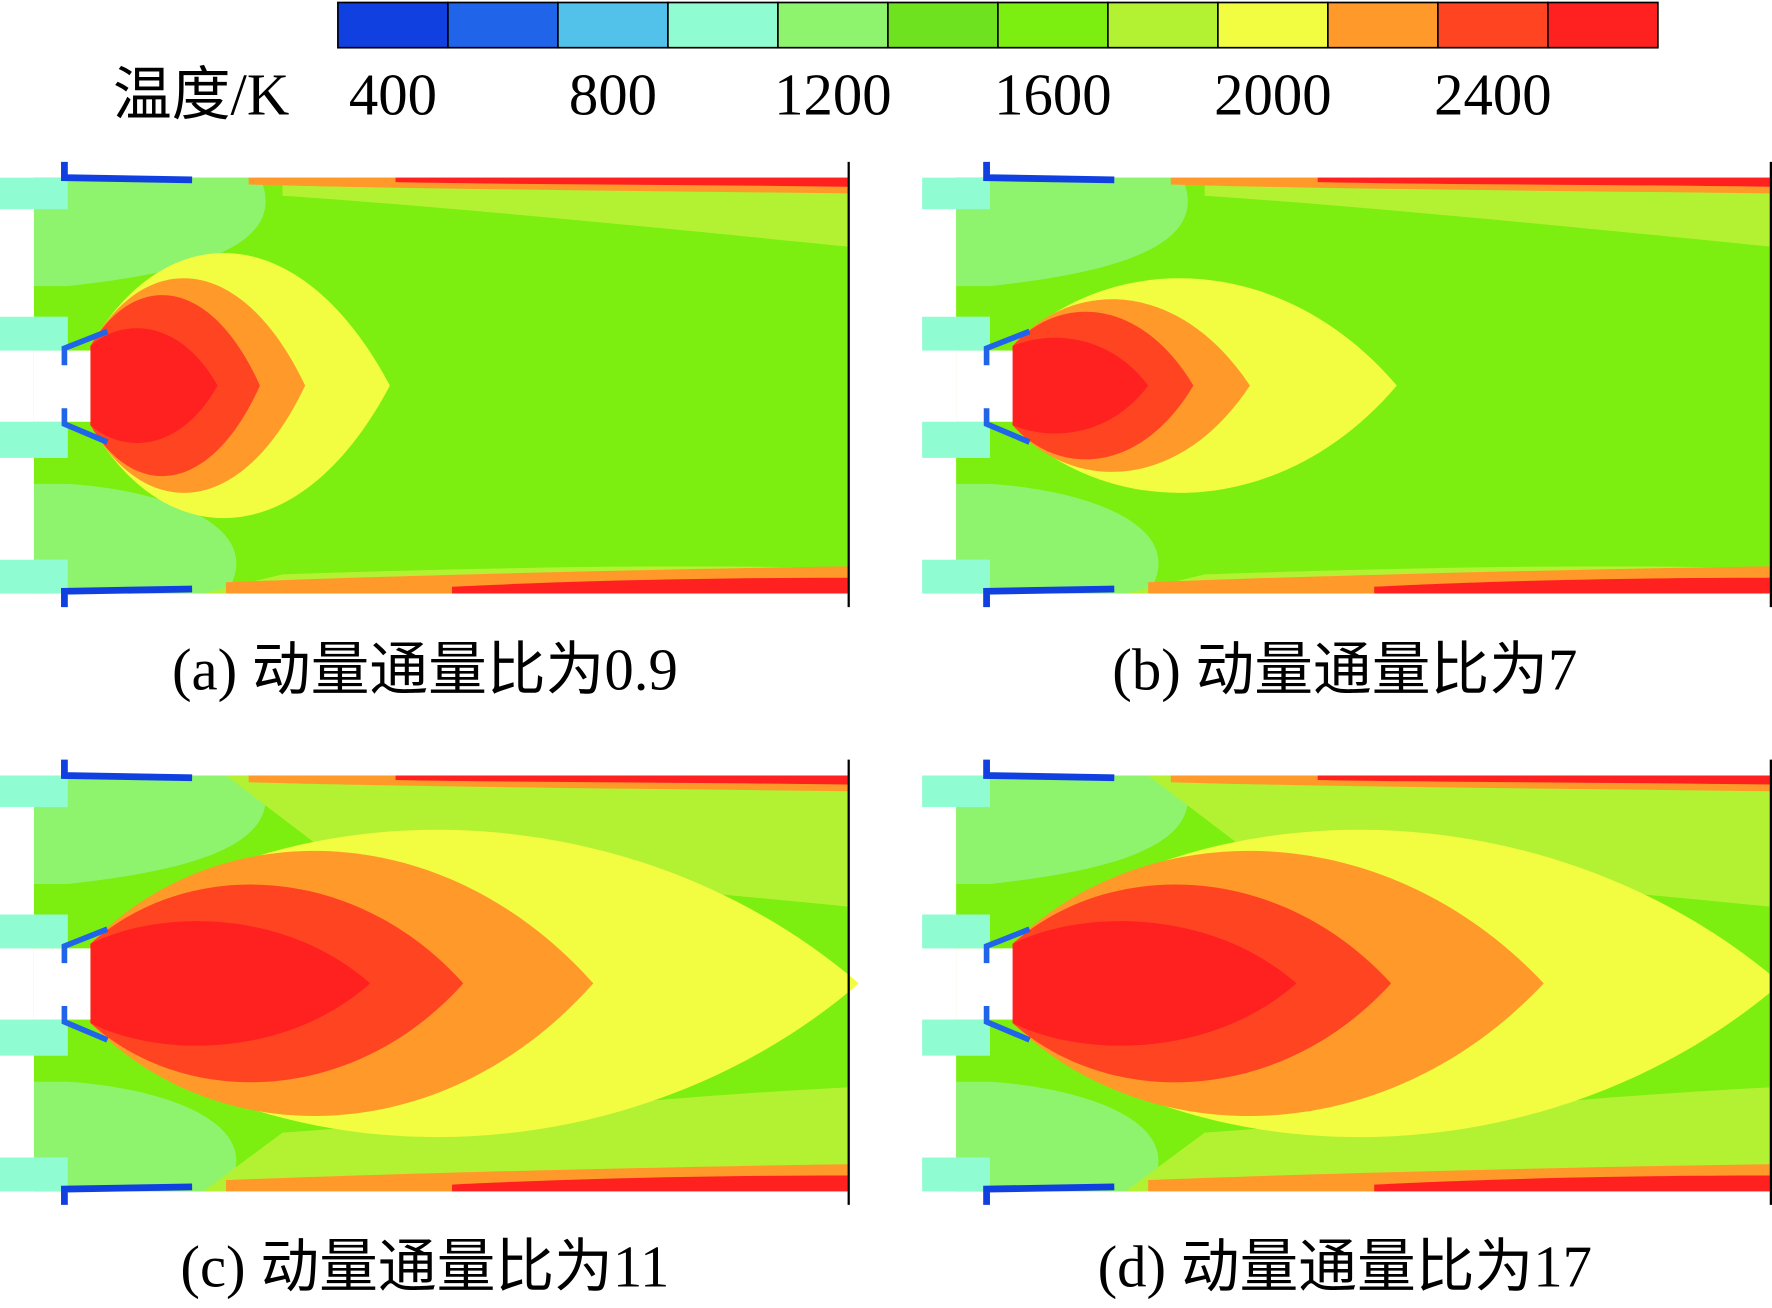  I want to click on colorbar-tick-label: 400, so click(393, 94).